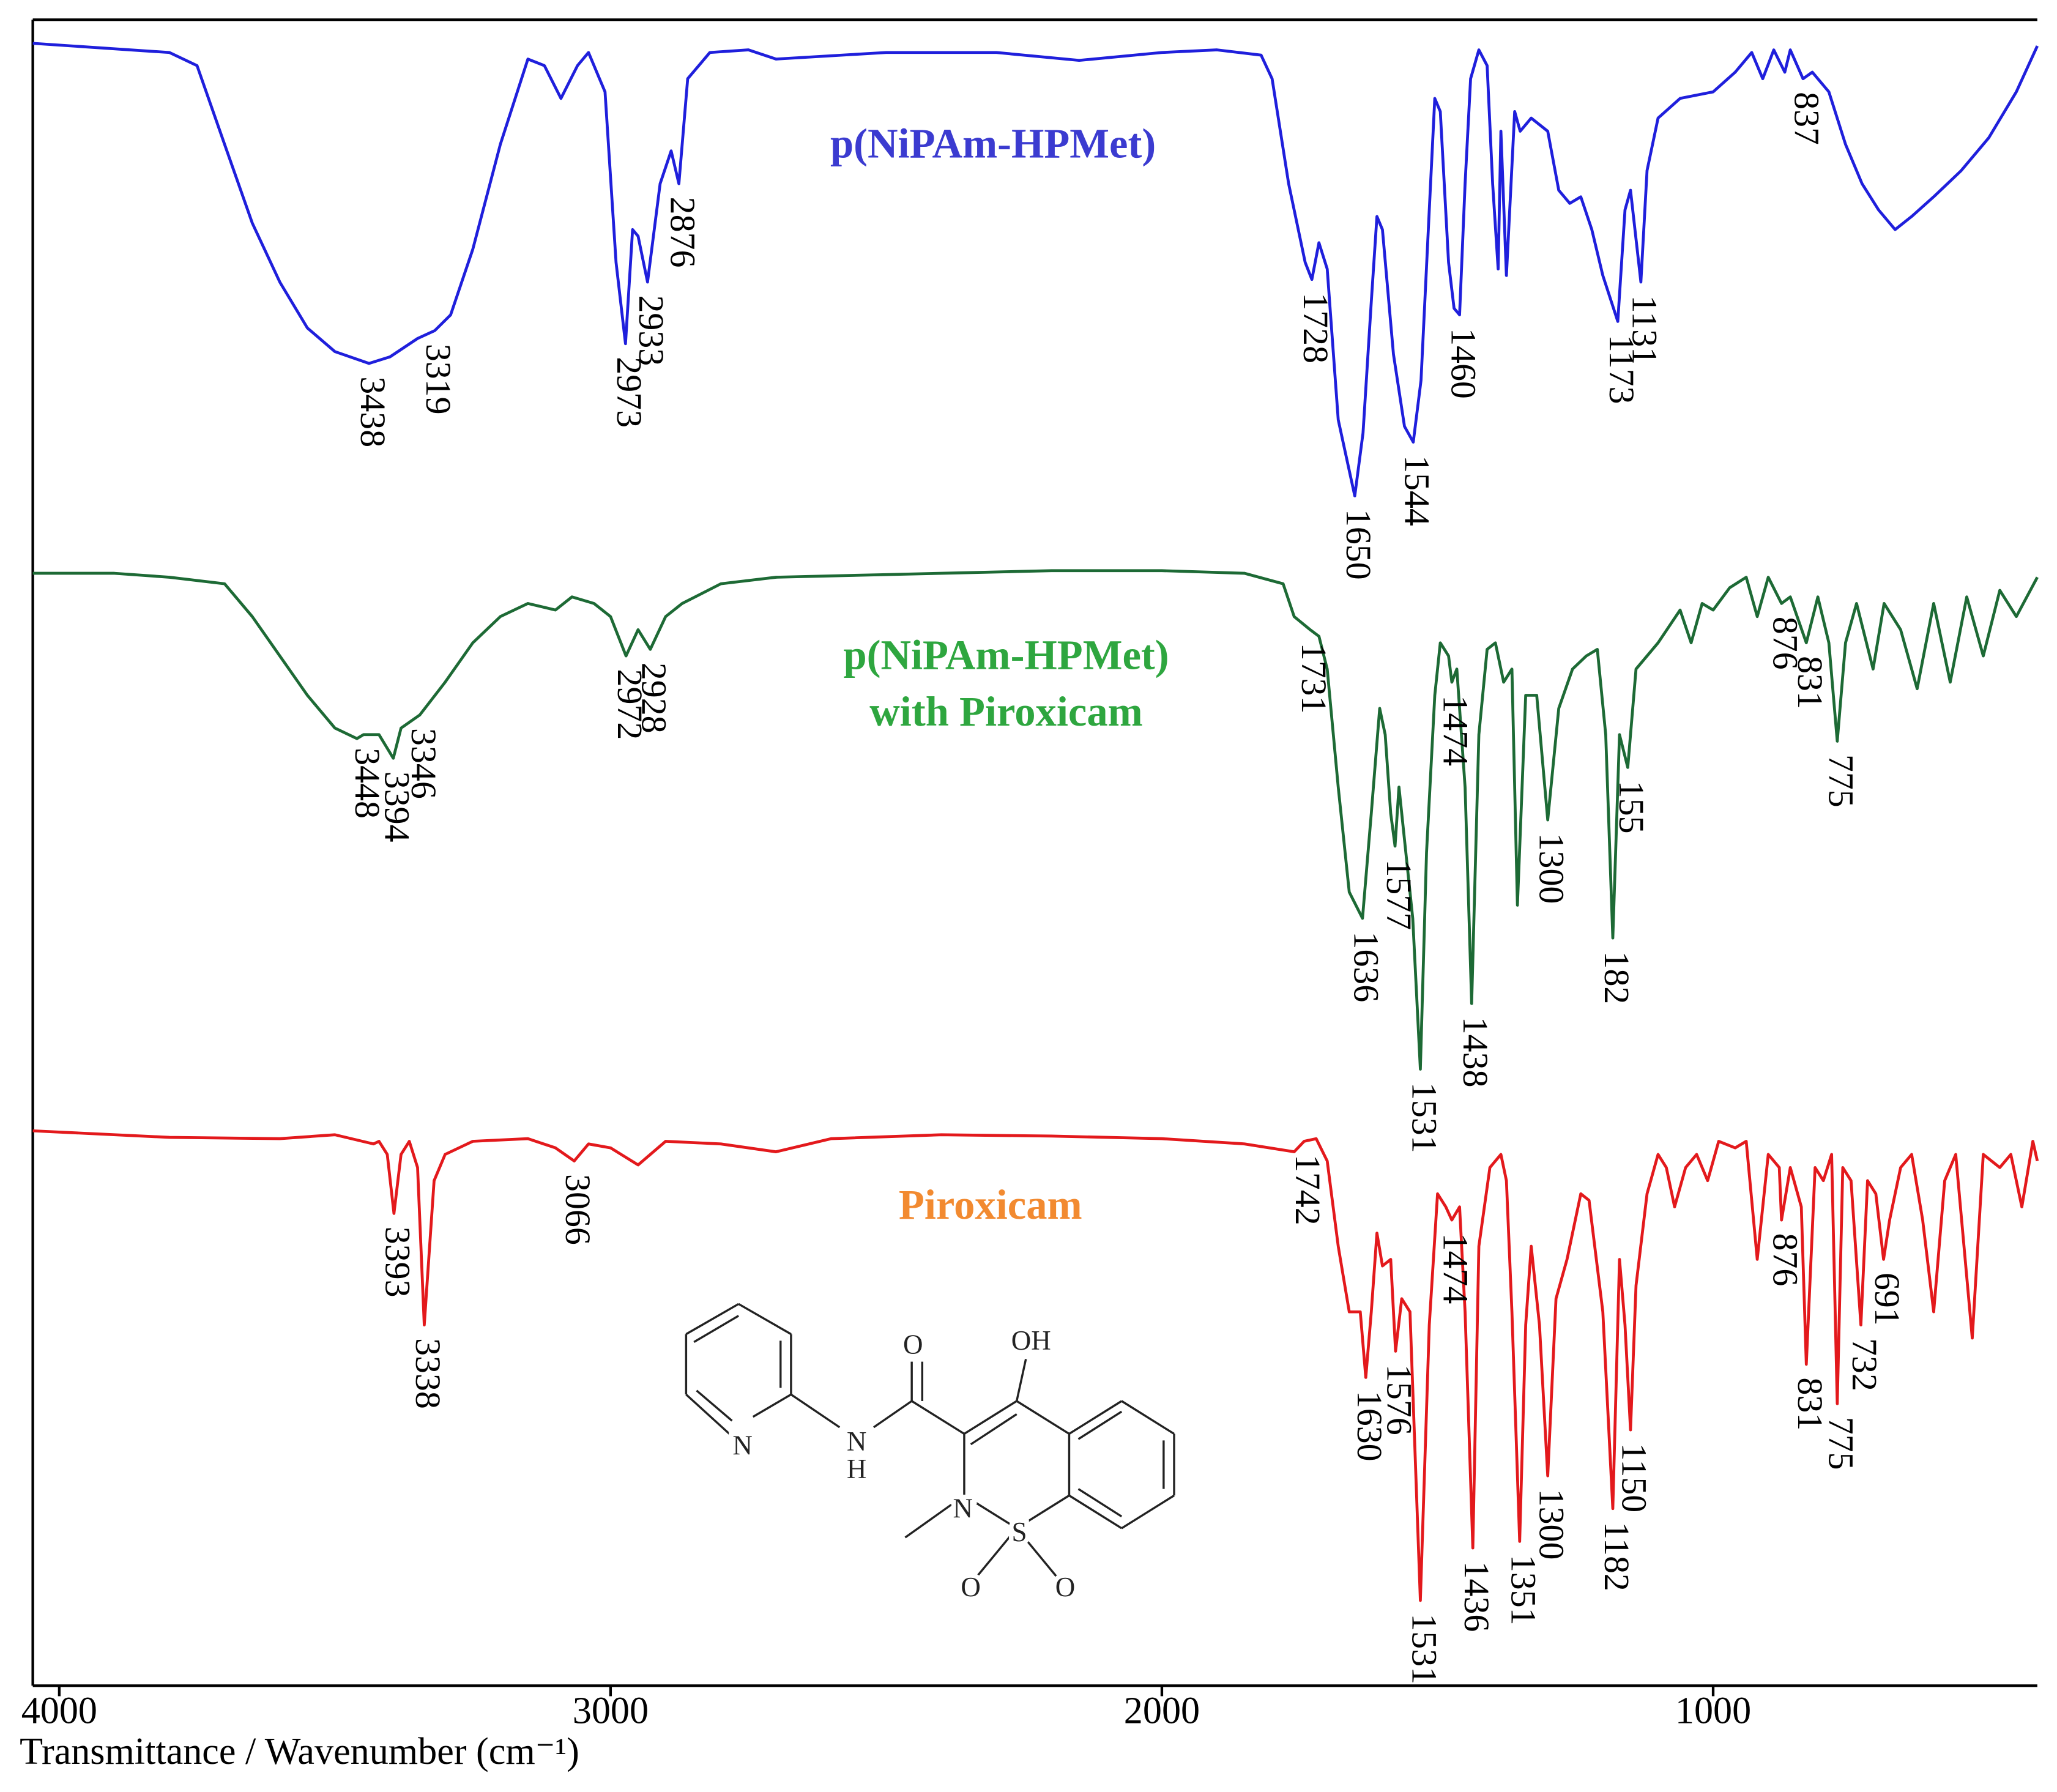 This screenshot has height=1792, width=2057. I want to click on peak-label: 1460, so click(1463, 363).